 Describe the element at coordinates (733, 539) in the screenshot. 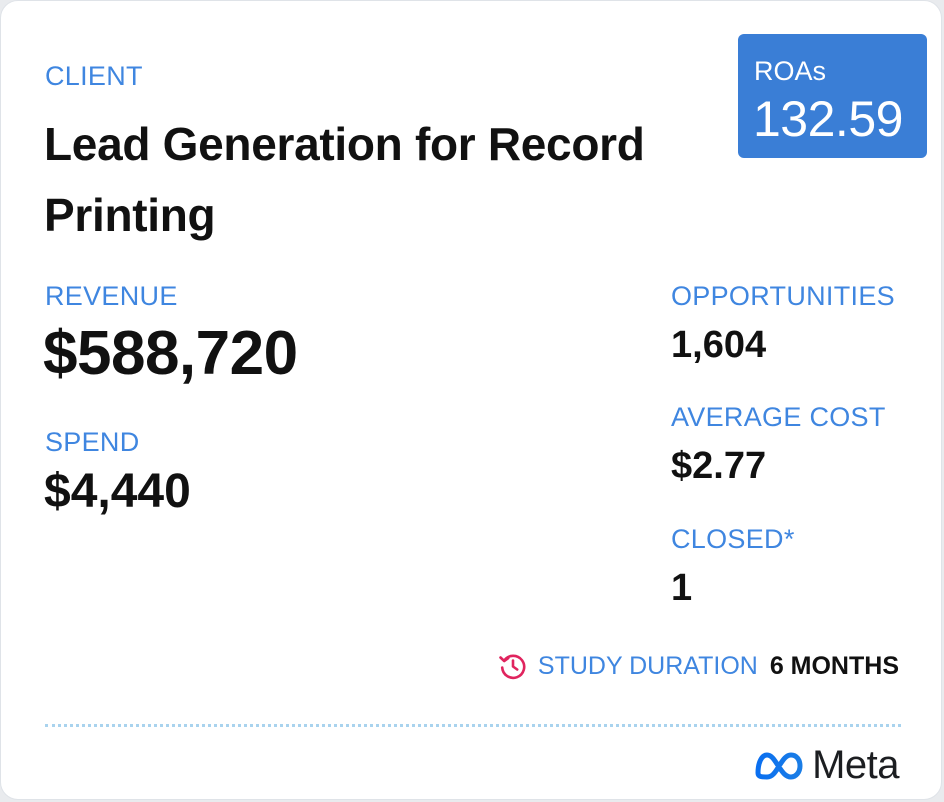

I see `closed-label: CLOSED*` at that location.